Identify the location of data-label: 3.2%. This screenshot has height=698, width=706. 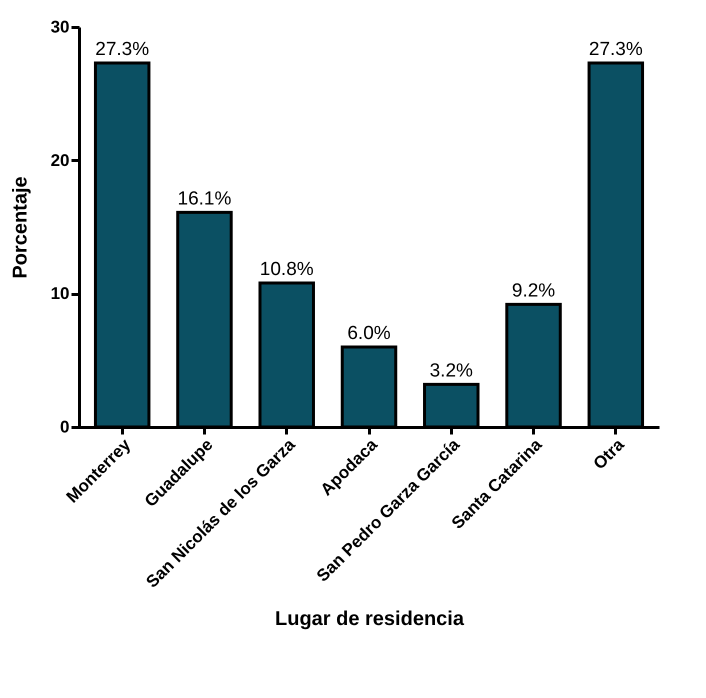
(452, 371).